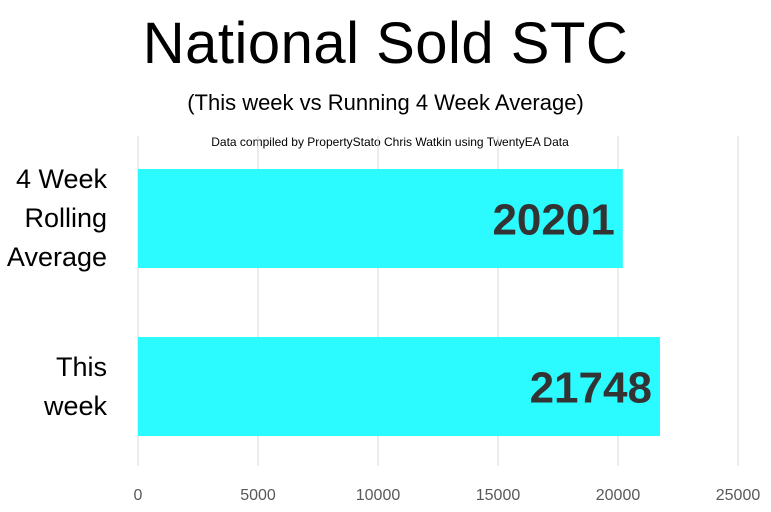 The width and height of the screenshot is (771, 512). Describe the element at coordinates (385, 102) in the screenshot. I see `chart-subtitle: (This week vs Running 4 Week Average)` at that location.